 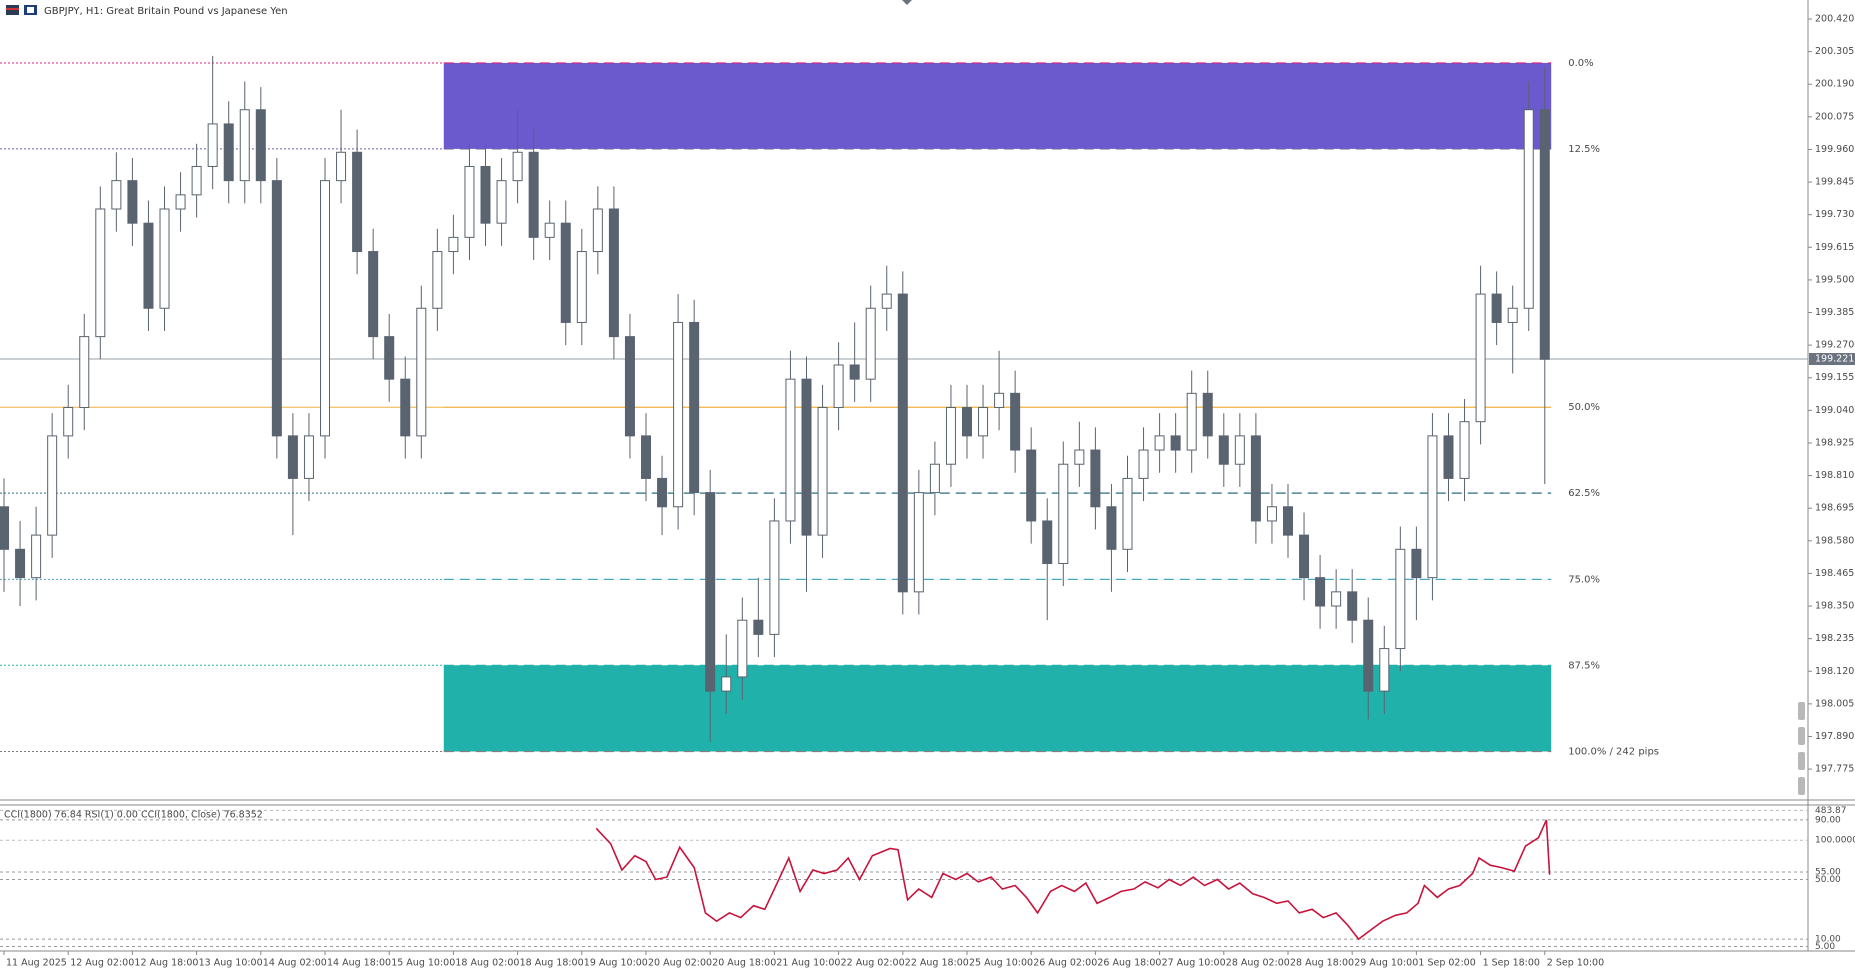 What do you see at coordinates (744, 963) in the screenshot?
I see `x-tick-label: 20 Aug 18:00` at bounding box center [744, 963].